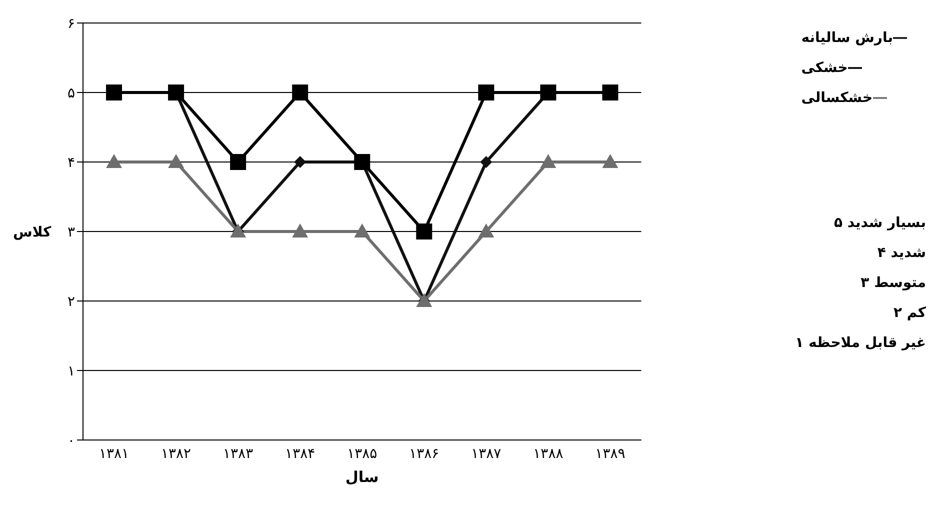 The width and height of the screenshot is (934, 528). Describe the element at coordinates (71, 93) in the screenshot. I see `y-tick-label: ۵` at that location.